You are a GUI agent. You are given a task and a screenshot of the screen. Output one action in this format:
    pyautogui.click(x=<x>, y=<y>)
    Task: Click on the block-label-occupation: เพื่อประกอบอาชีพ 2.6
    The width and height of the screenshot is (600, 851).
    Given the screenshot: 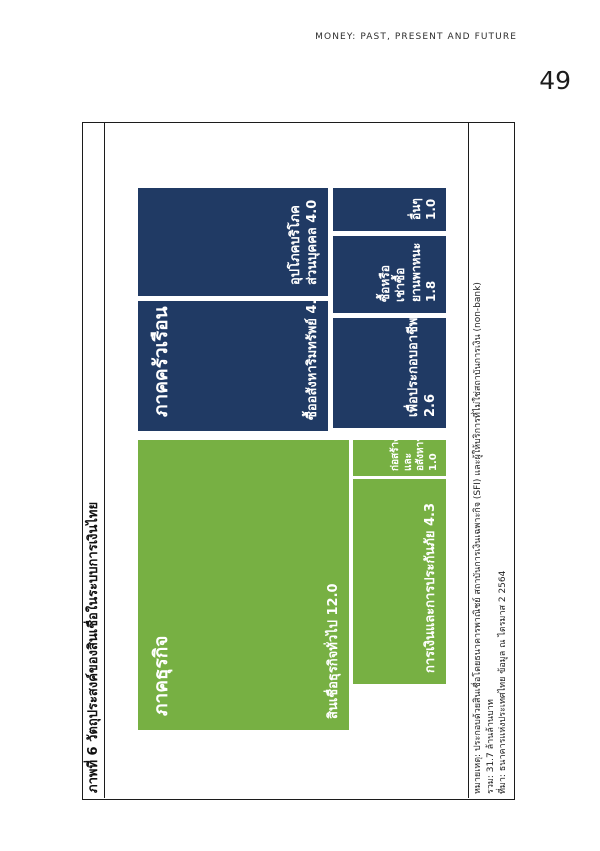 What is the action you would take?
    pyautogui.click(x=423, y=367)
    